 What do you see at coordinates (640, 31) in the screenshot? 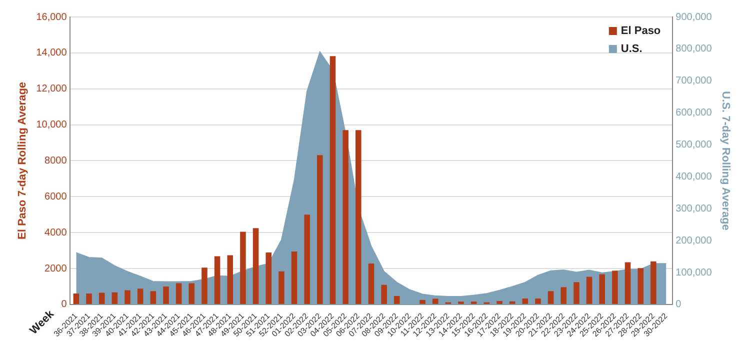
I see `legend-label: El Paso` at bounding box center [640, 31].